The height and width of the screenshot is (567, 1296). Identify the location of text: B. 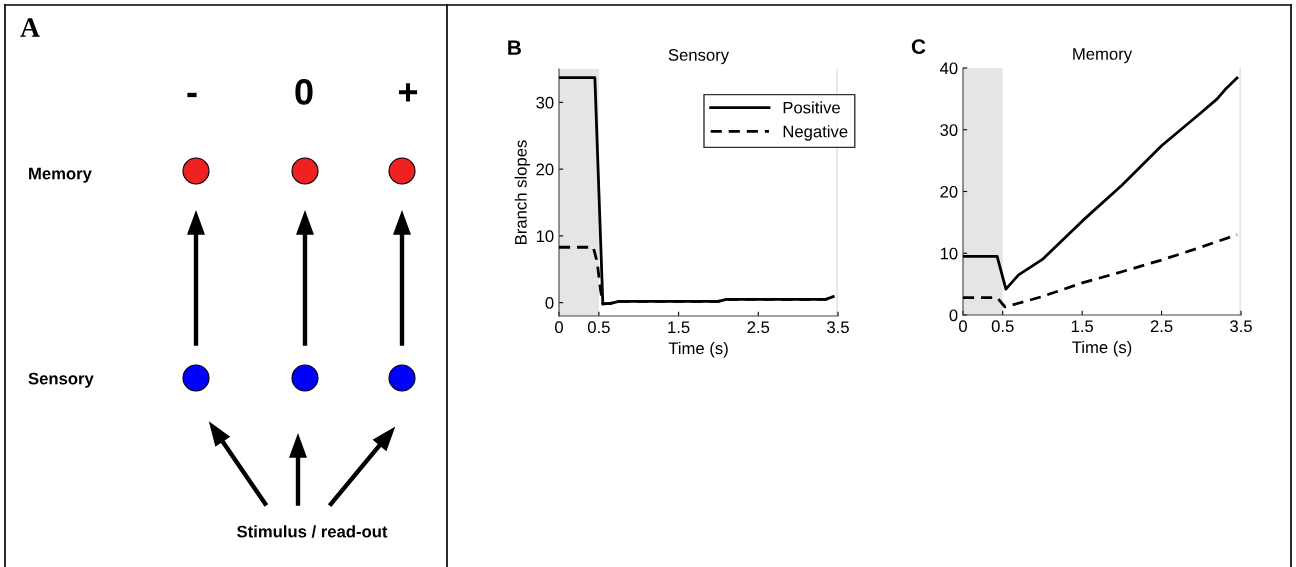
(514, 47).